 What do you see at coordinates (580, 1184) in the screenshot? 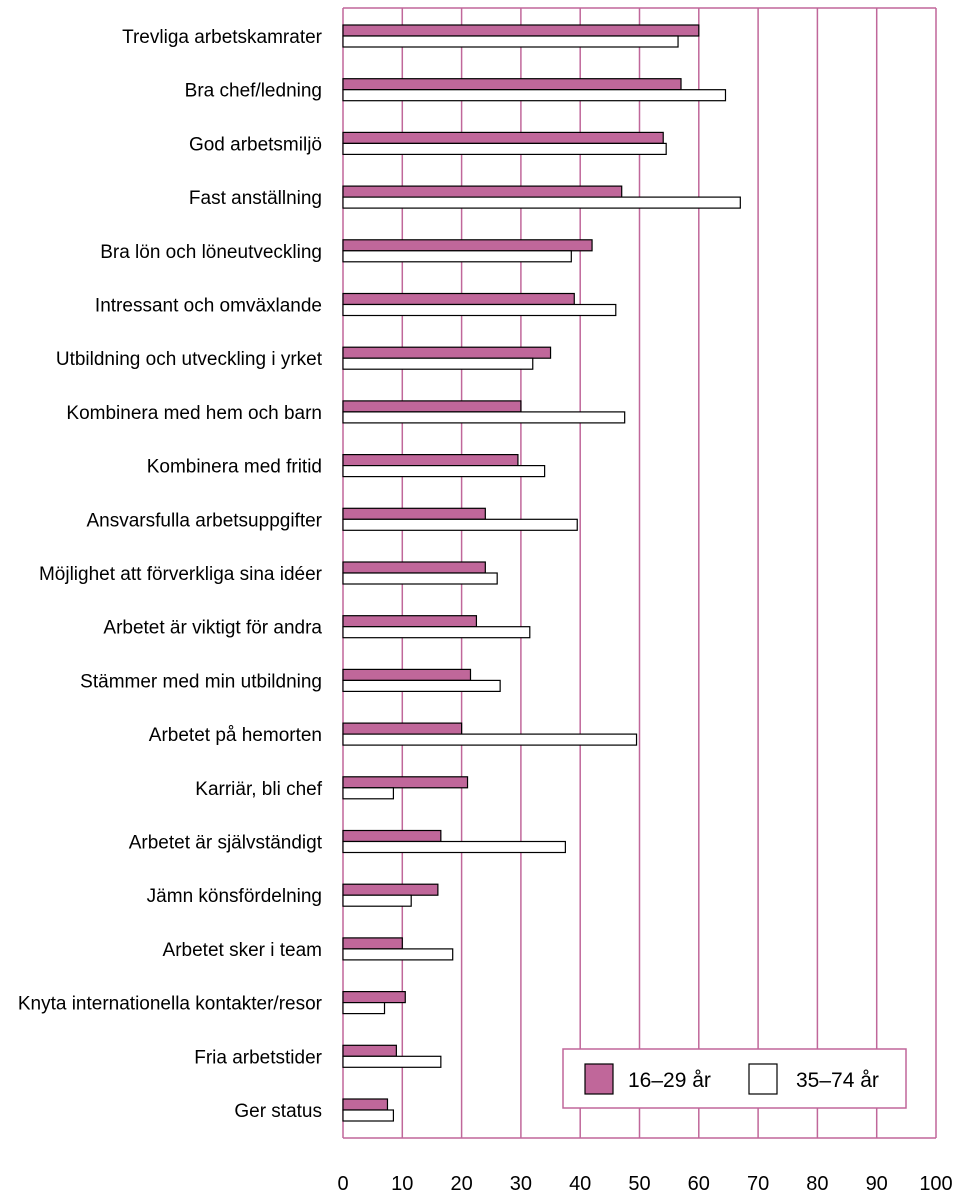
I see `x-tick-label-40: 40` at bounding box center [580, 1184].